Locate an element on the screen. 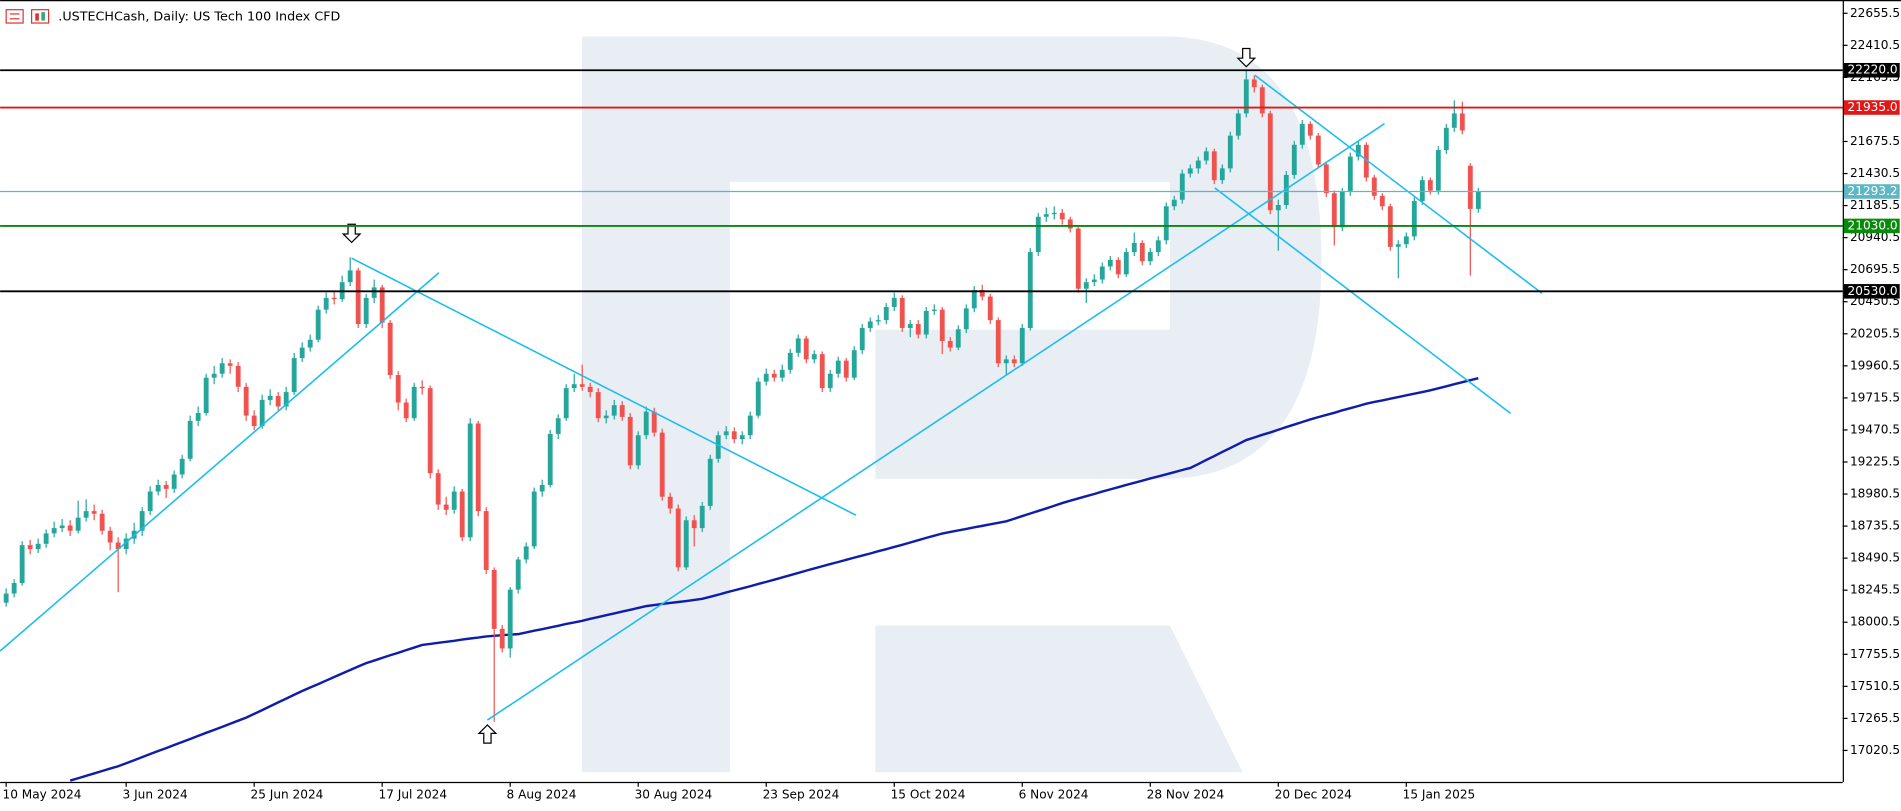 The width and height of the screenshot is (1901, 811). x-tick-label: 30 Aug 2024 is located at coordinates (674, 795).